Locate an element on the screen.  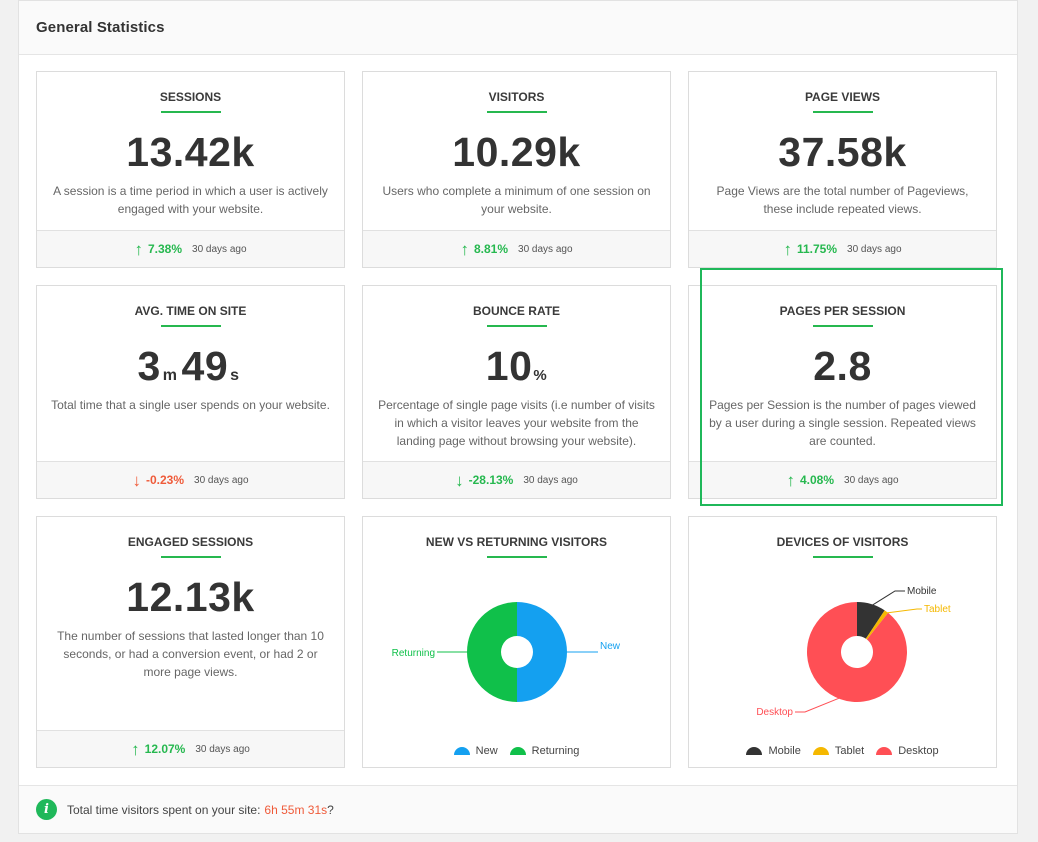
devices-chart: Mobile Tablet Desktop is located at coordinates (853, 652).